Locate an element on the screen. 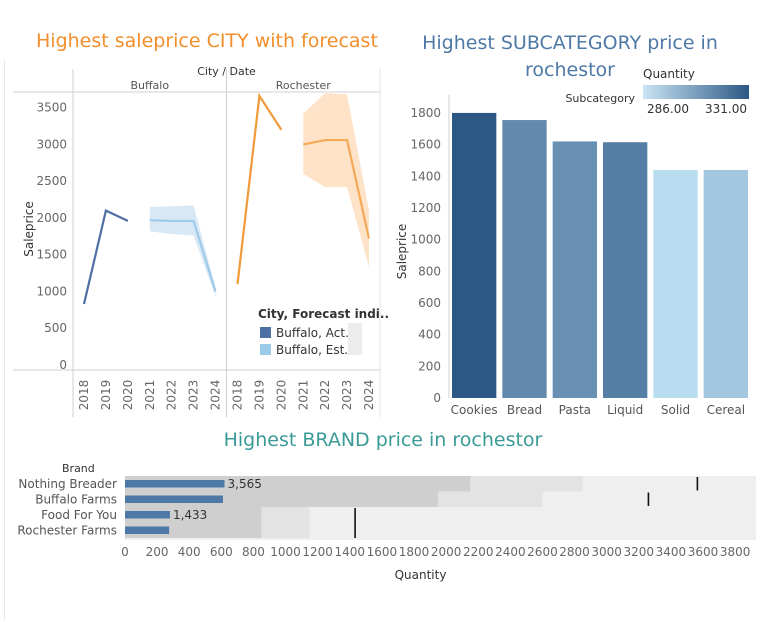 The width and height of the screenshot is (766, 622). x-tick-label: 600 is located at coordinates (221, 552).